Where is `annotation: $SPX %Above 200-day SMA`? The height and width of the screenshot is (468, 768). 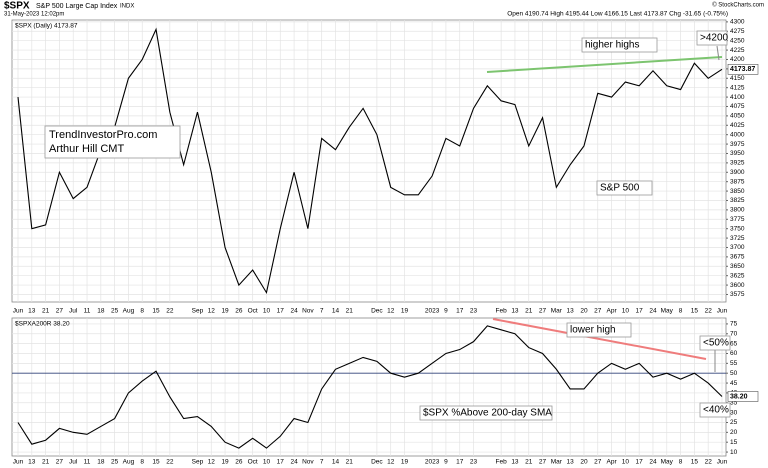 annotation: $SPX %Above 200-day SMA is located at coordinates (487, 413).